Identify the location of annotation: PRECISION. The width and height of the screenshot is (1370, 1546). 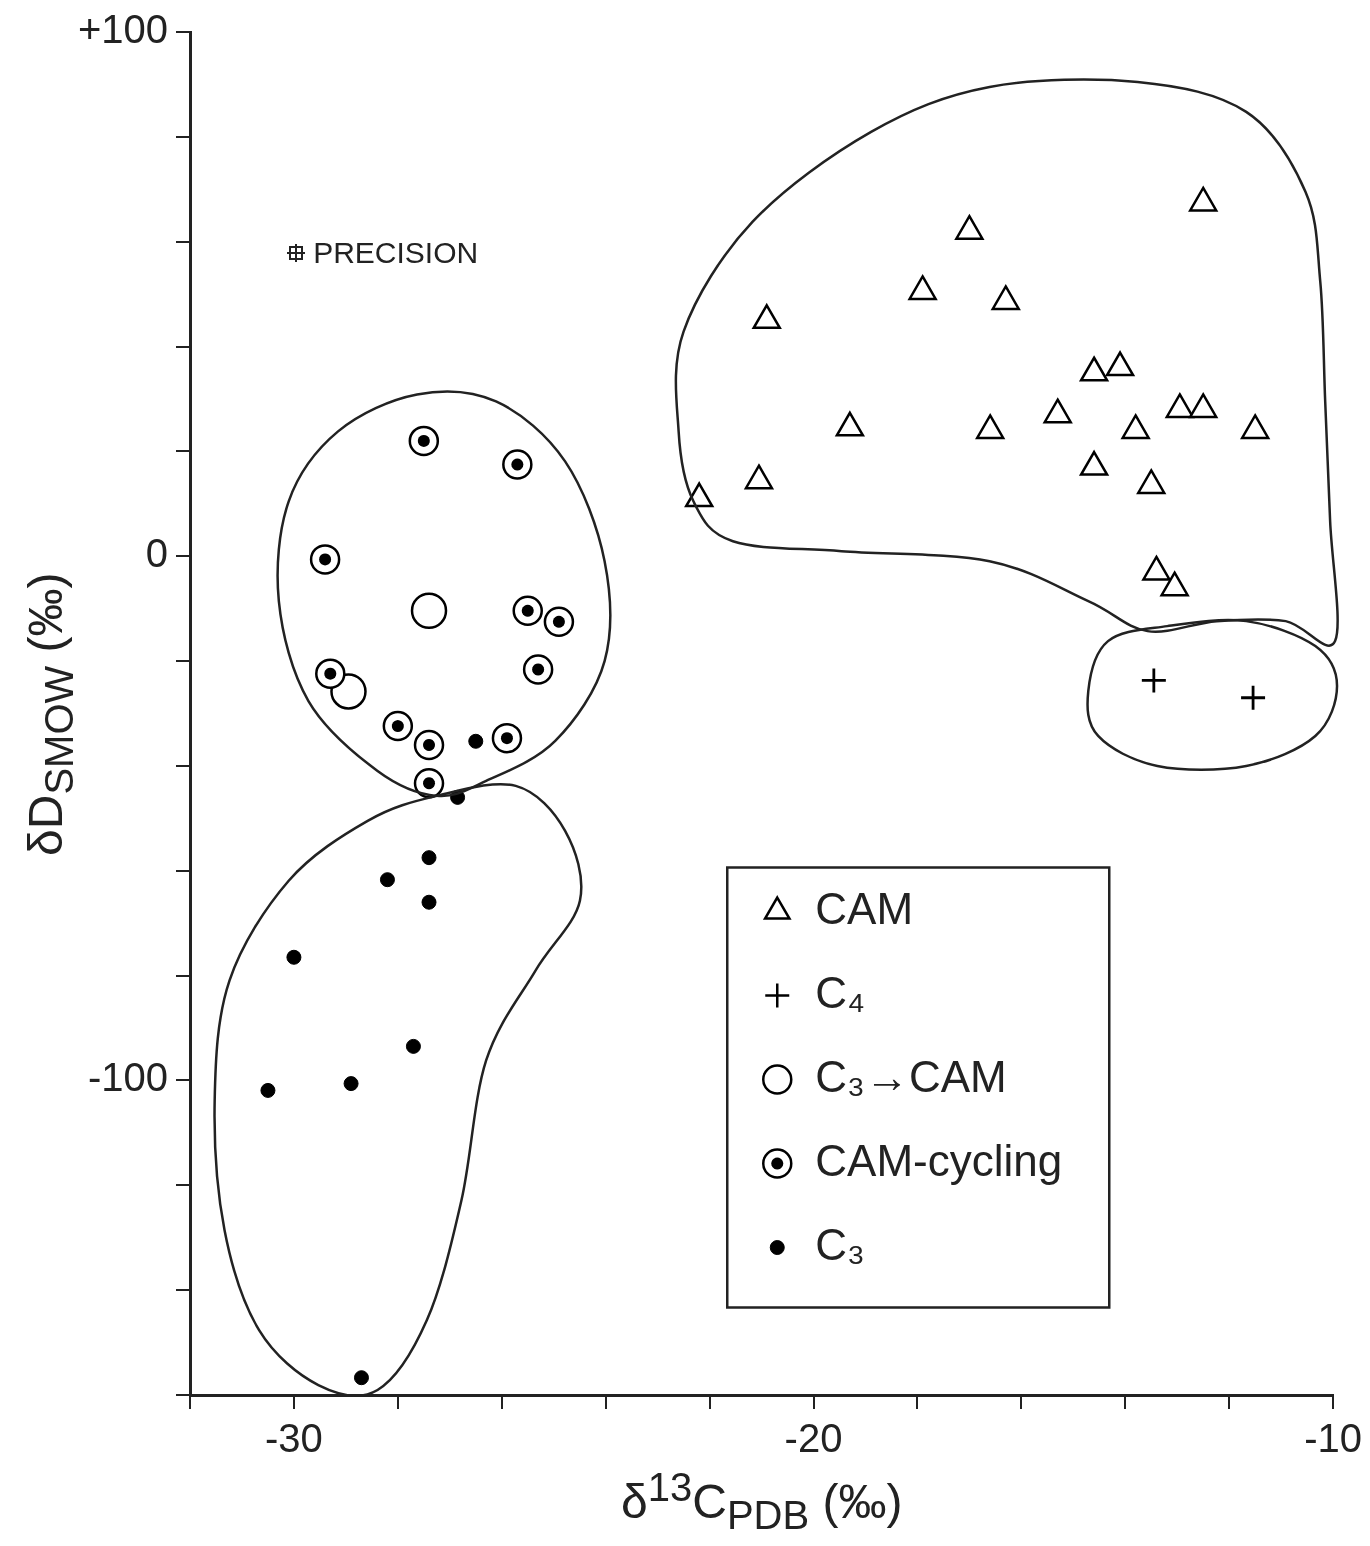
(396, 253).